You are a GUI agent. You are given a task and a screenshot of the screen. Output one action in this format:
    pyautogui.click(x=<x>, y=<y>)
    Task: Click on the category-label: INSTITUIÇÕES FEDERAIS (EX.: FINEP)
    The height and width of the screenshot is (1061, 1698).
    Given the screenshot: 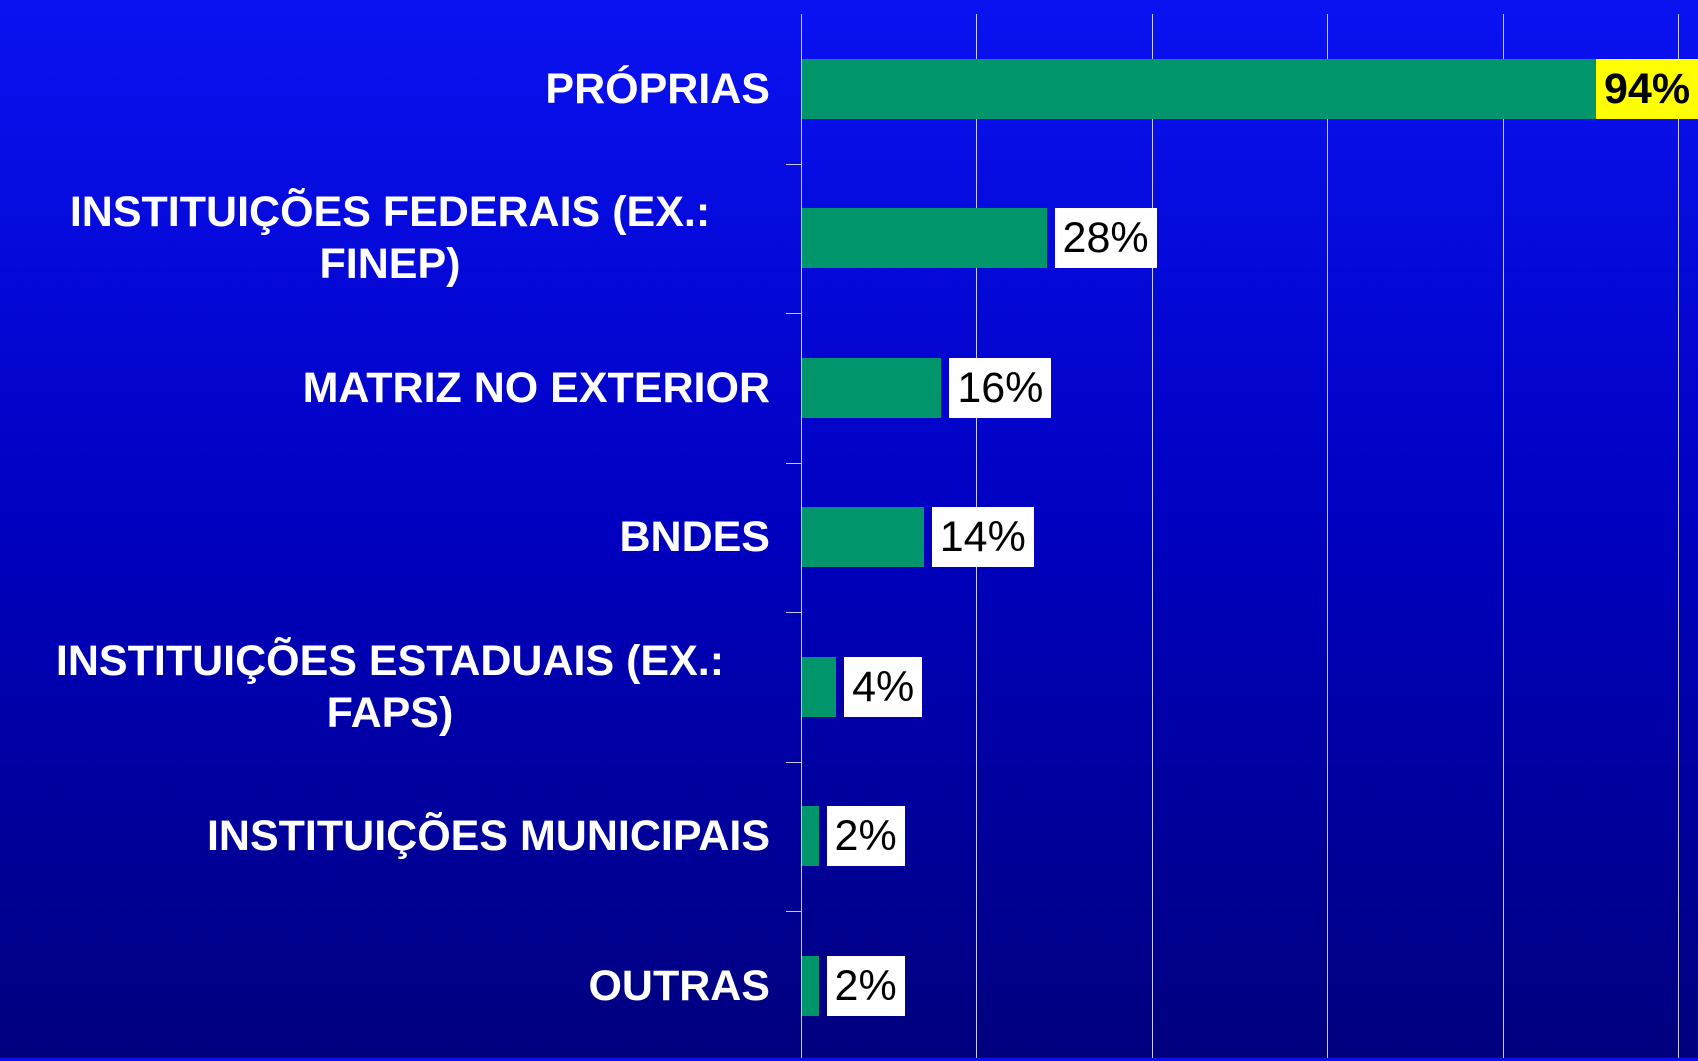 What is the action you would take?
    pyautogui.click(x=390, y=239)
    